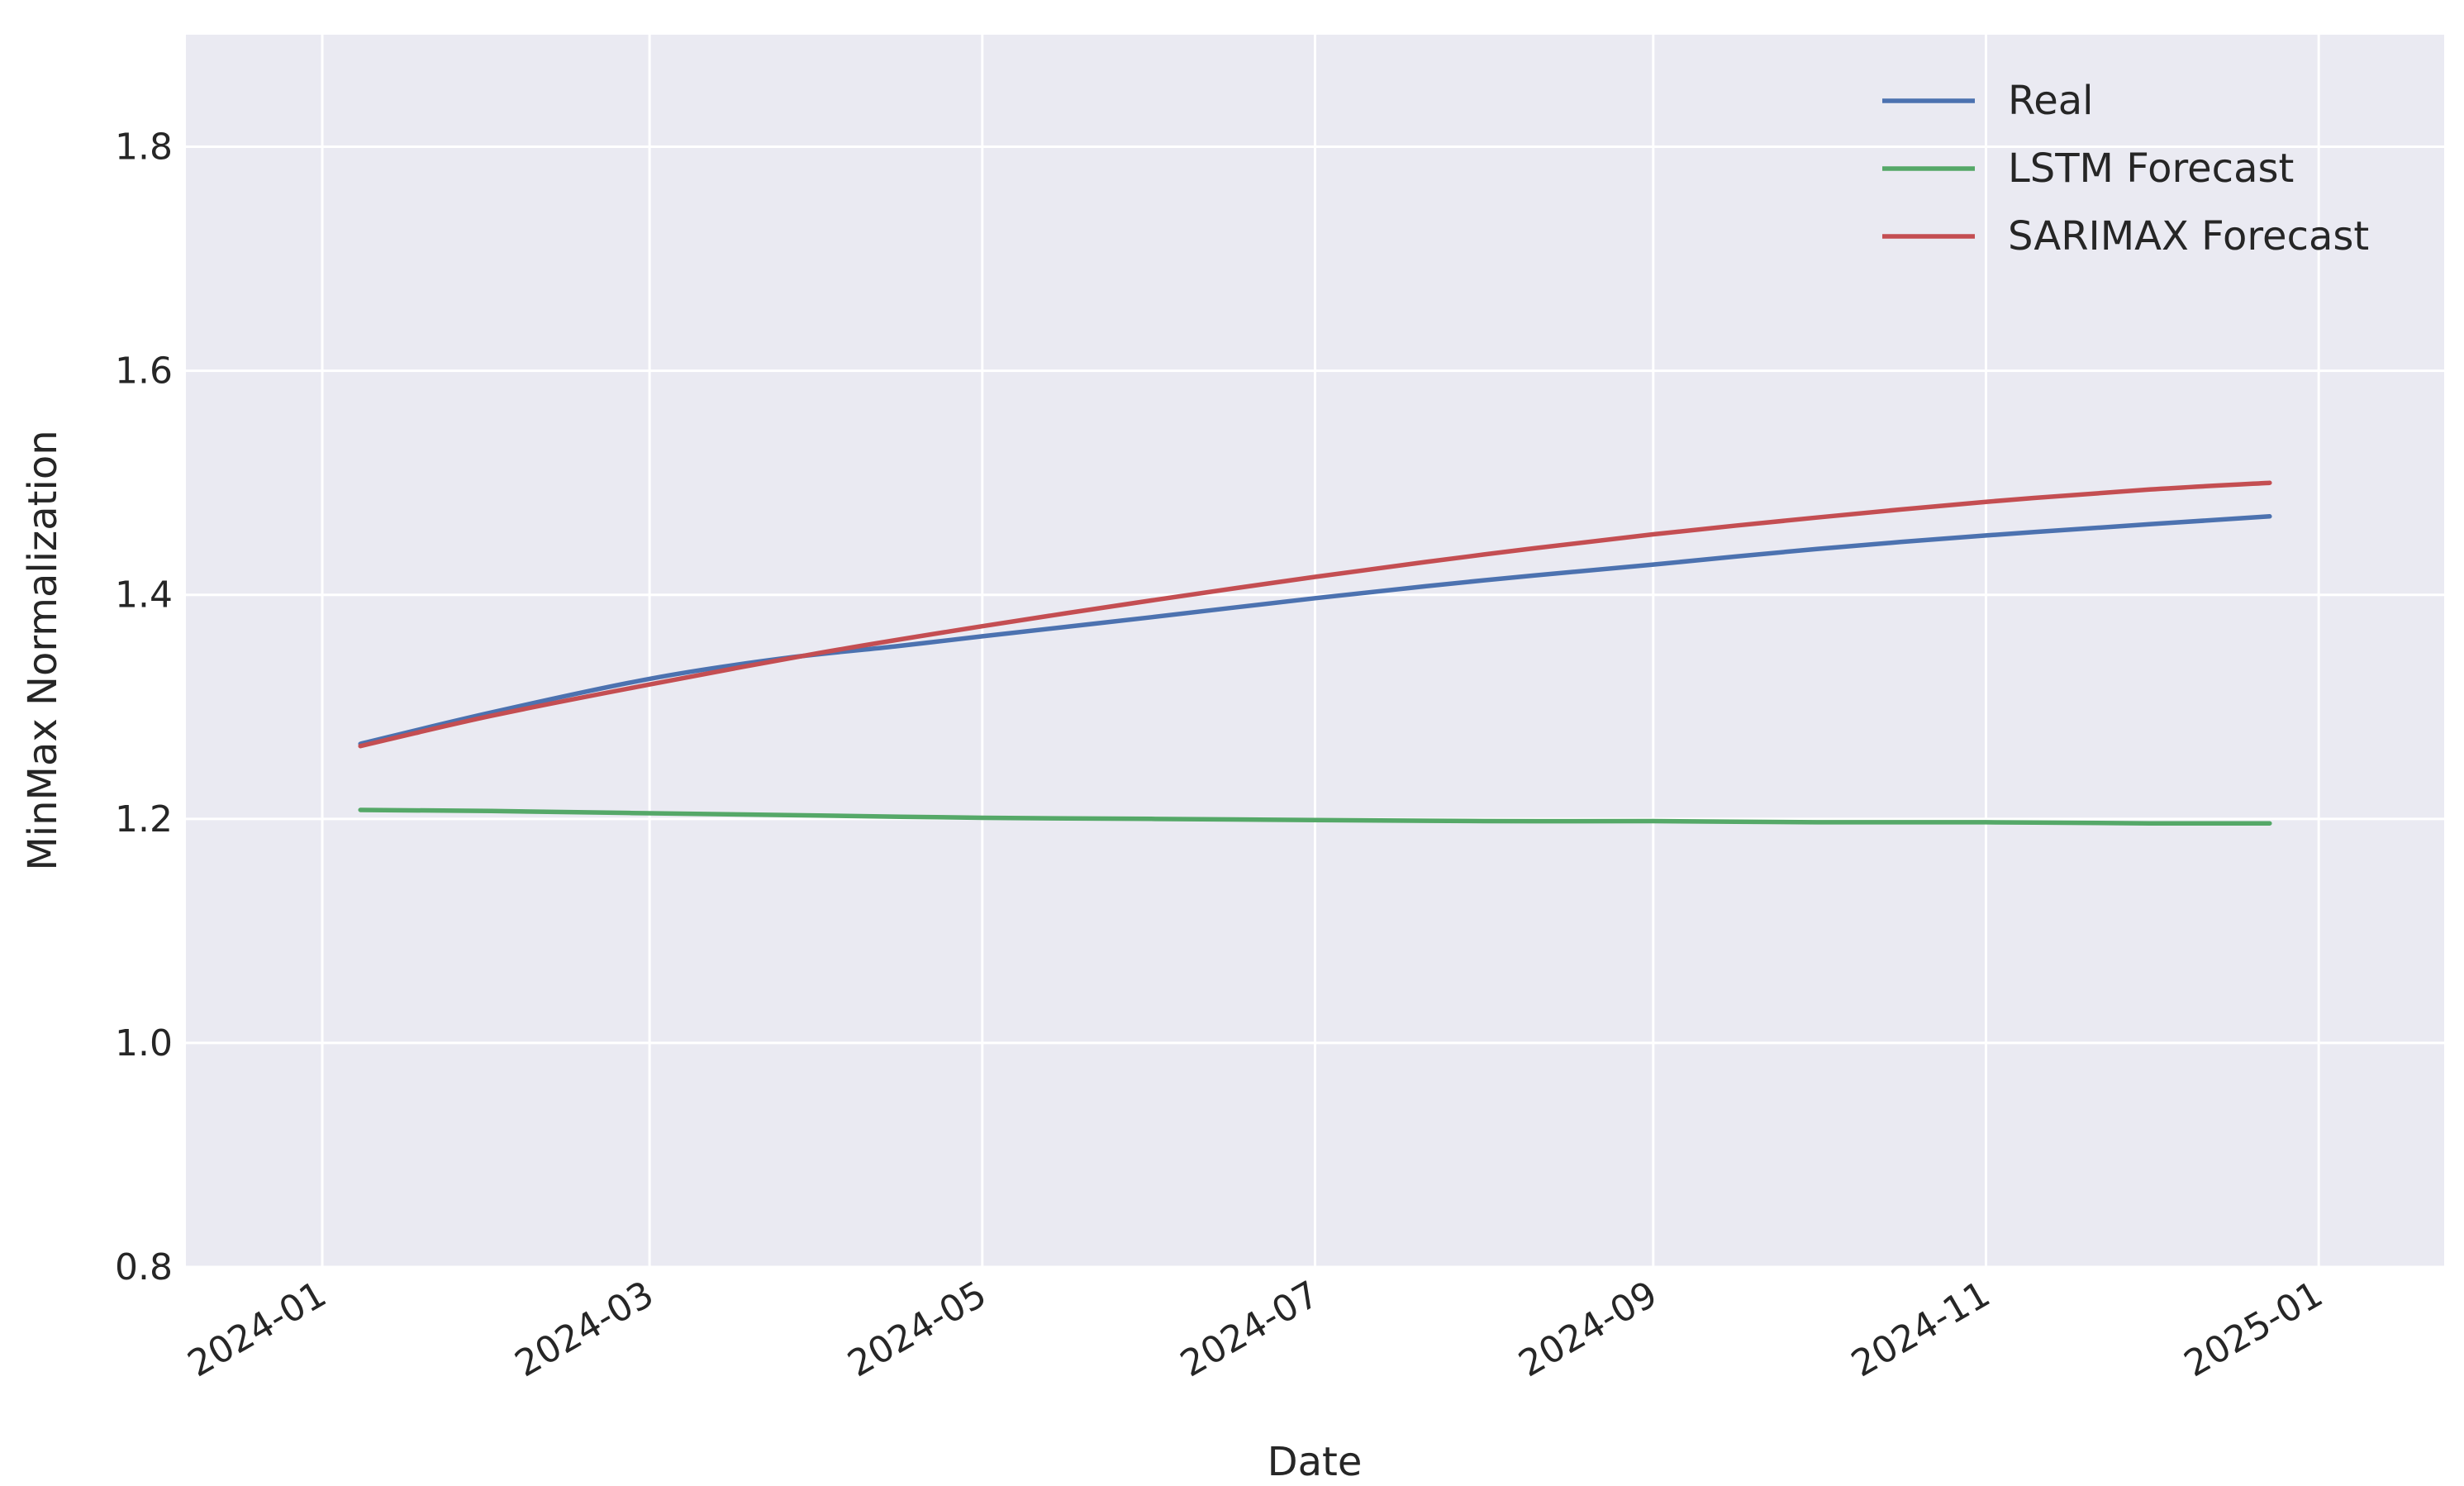 The image size is (2464, 1486). What do you see at coordinates (43, 650) in the screenshot?
I see `y-axis-title: MinMax Normalization` at bounding box center [43, 650].